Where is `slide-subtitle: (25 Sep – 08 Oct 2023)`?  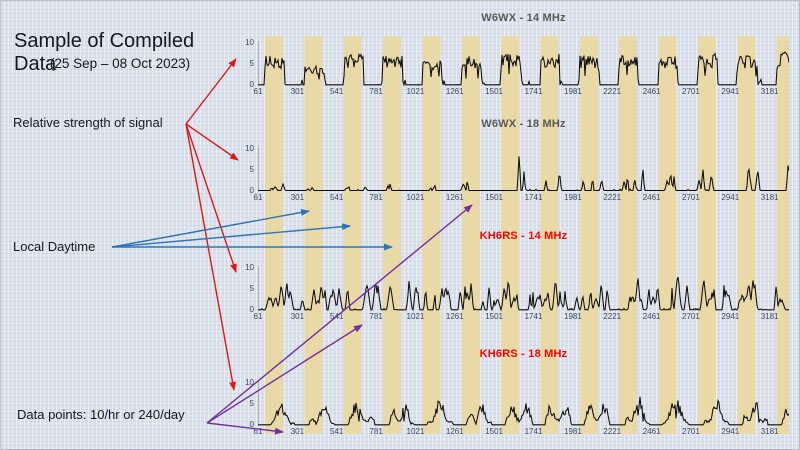 slide-subtitle: (25 Sep – 08 Oct 2023) is located at coordinates (120, 63).